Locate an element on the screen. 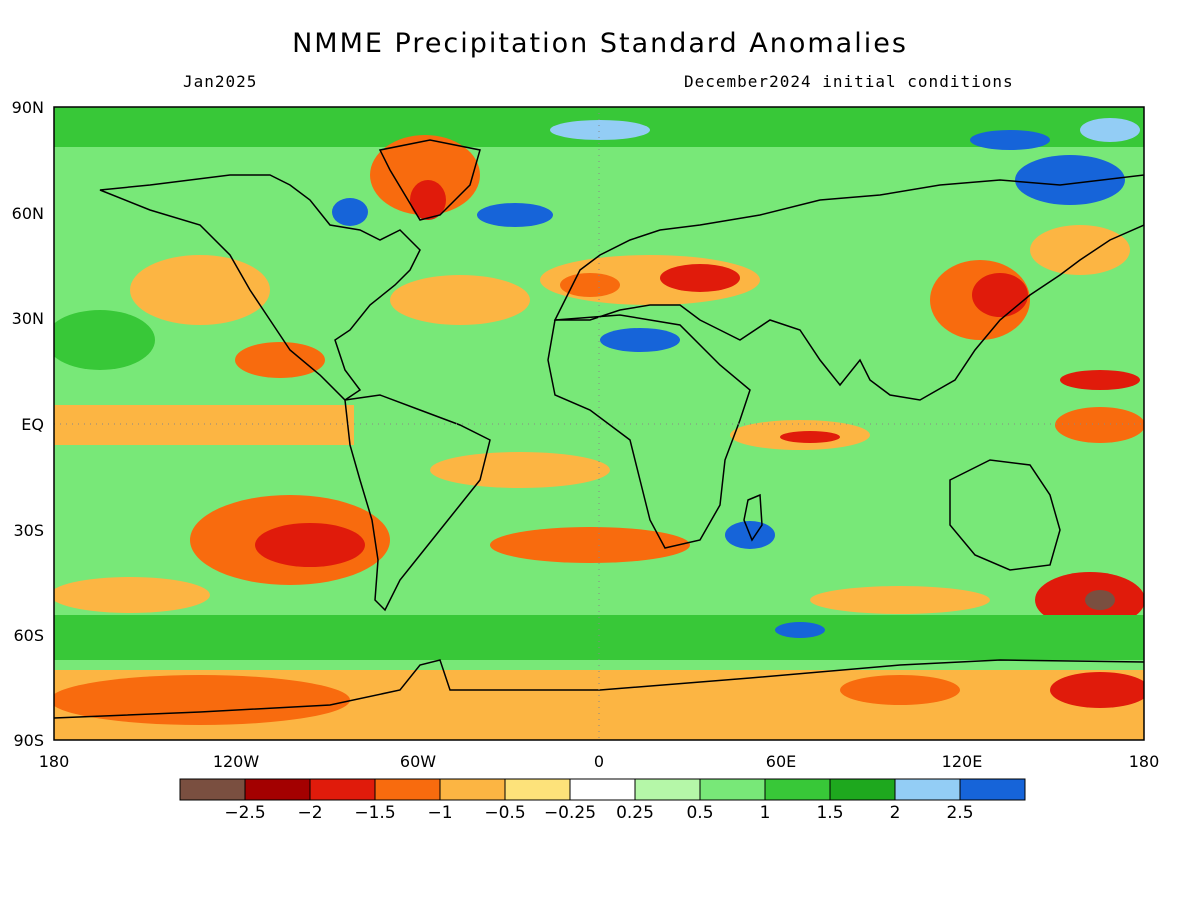  field-natlantic-dry is located at coordinates (460, 300).